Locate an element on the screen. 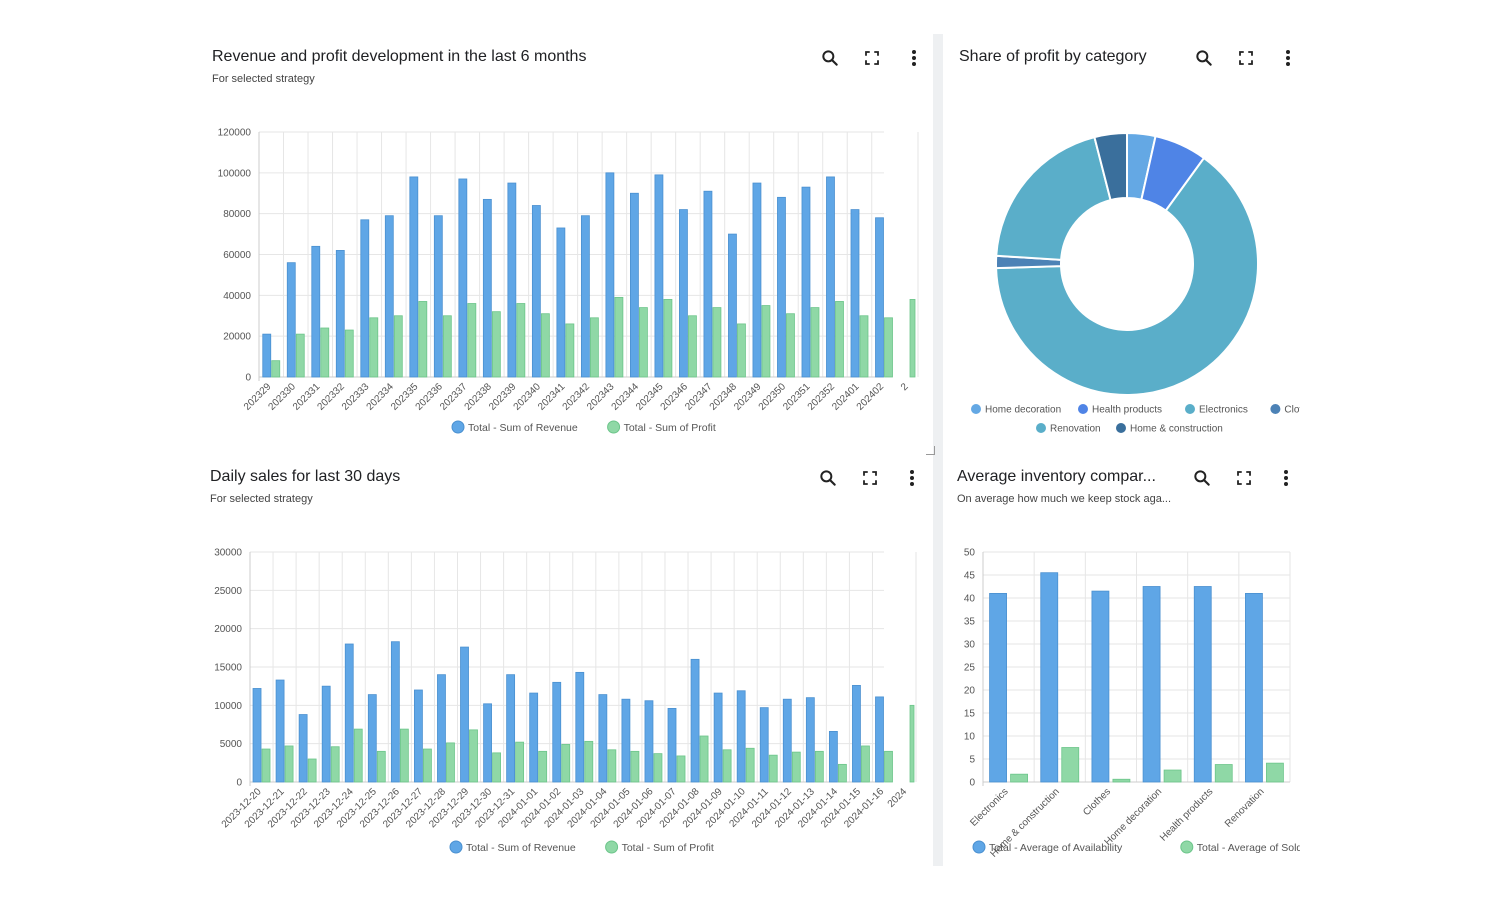 The height and width of the screenshot is (900, 1500). y-tick-label: 25000 is located at coordinates (228, 591).